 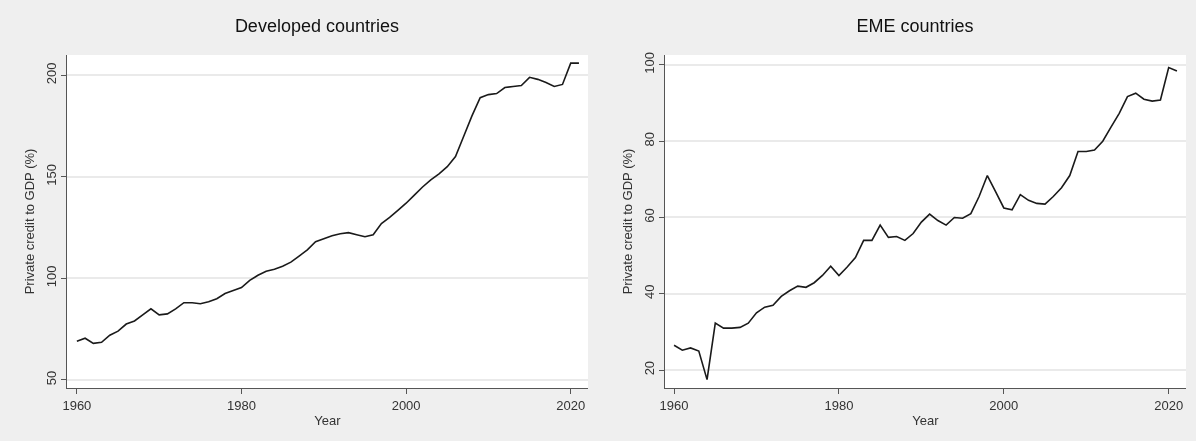 I want to click on y-tick-label: 200, so click(x=51, y=73).